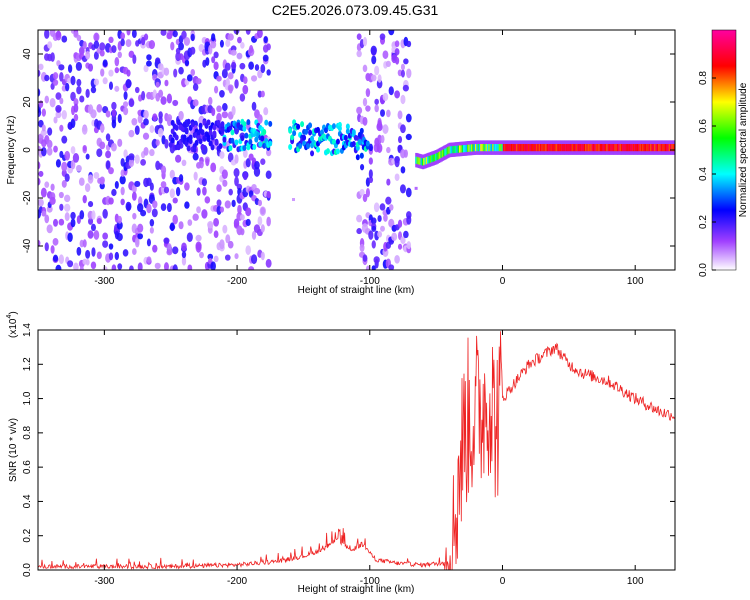 This screenshot has width=750, height=600. Describe the element at coordinates (503, 581) in the screenshot. I see `x-tick-label: 0` at that location.